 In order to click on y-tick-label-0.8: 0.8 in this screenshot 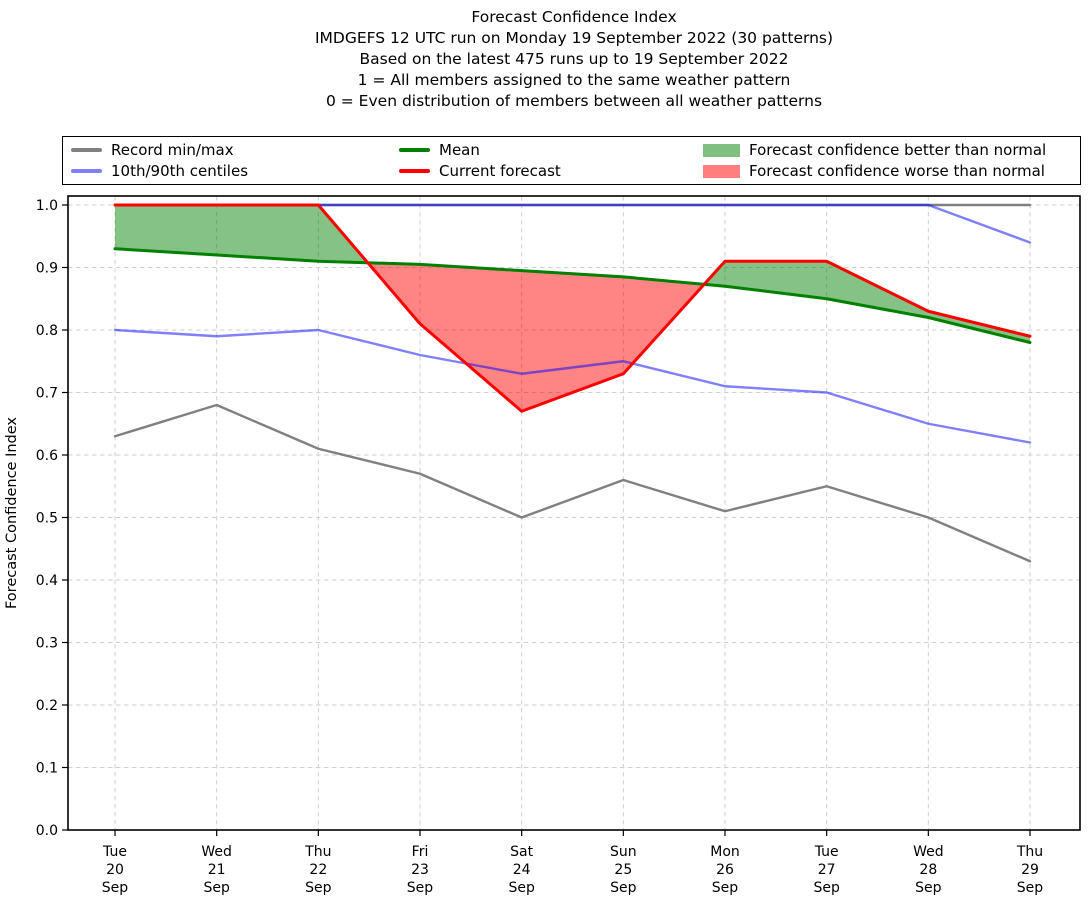, I will do `click(47, 331)`.